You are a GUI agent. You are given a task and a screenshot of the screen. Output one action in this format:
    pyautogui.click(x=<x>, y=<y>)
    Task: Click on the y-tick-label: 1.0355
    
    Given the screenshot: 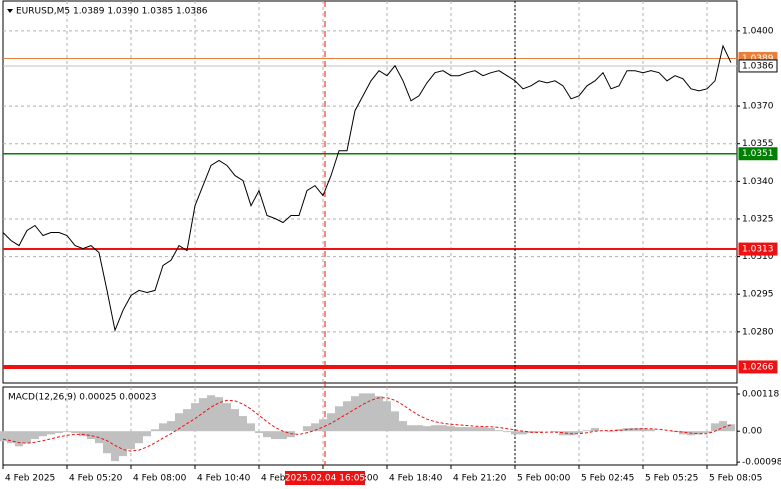 What is the action you would take?
    pyautogui.click(x=758, y=144)
    